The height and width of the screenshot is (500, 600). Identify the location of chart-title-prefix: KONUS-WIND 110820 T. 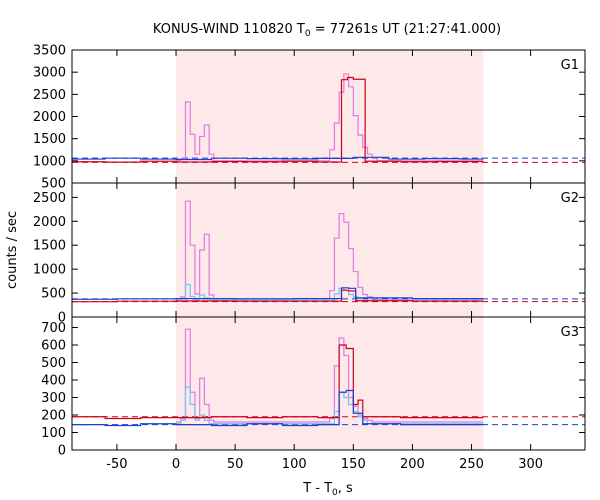
(229, 29).